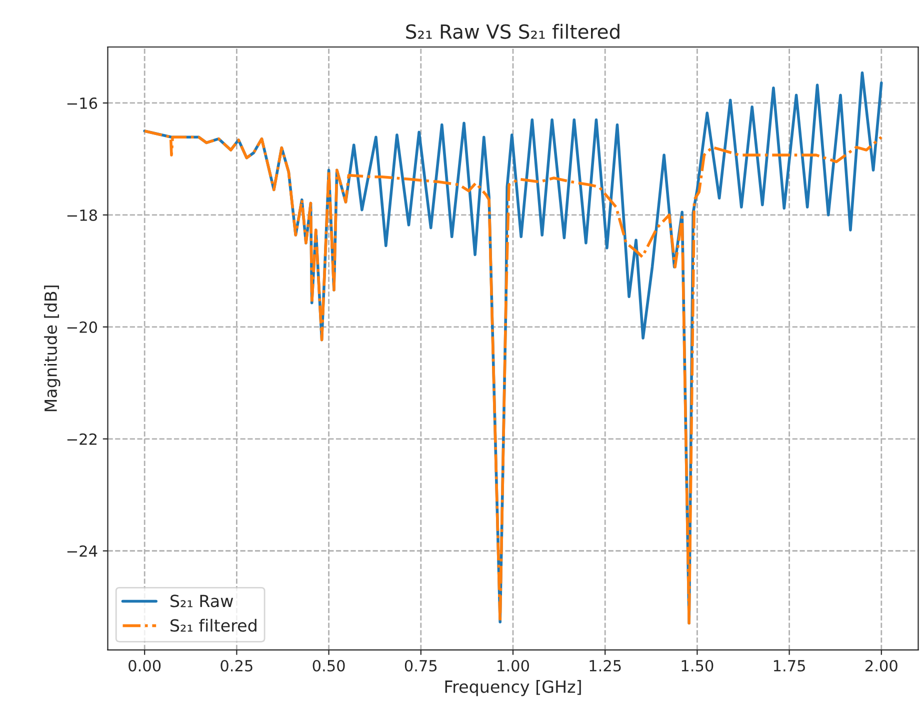  Describe the element at coordinates (82, 327) in the screenshot. I see `y-tick-label: −20` at that location.